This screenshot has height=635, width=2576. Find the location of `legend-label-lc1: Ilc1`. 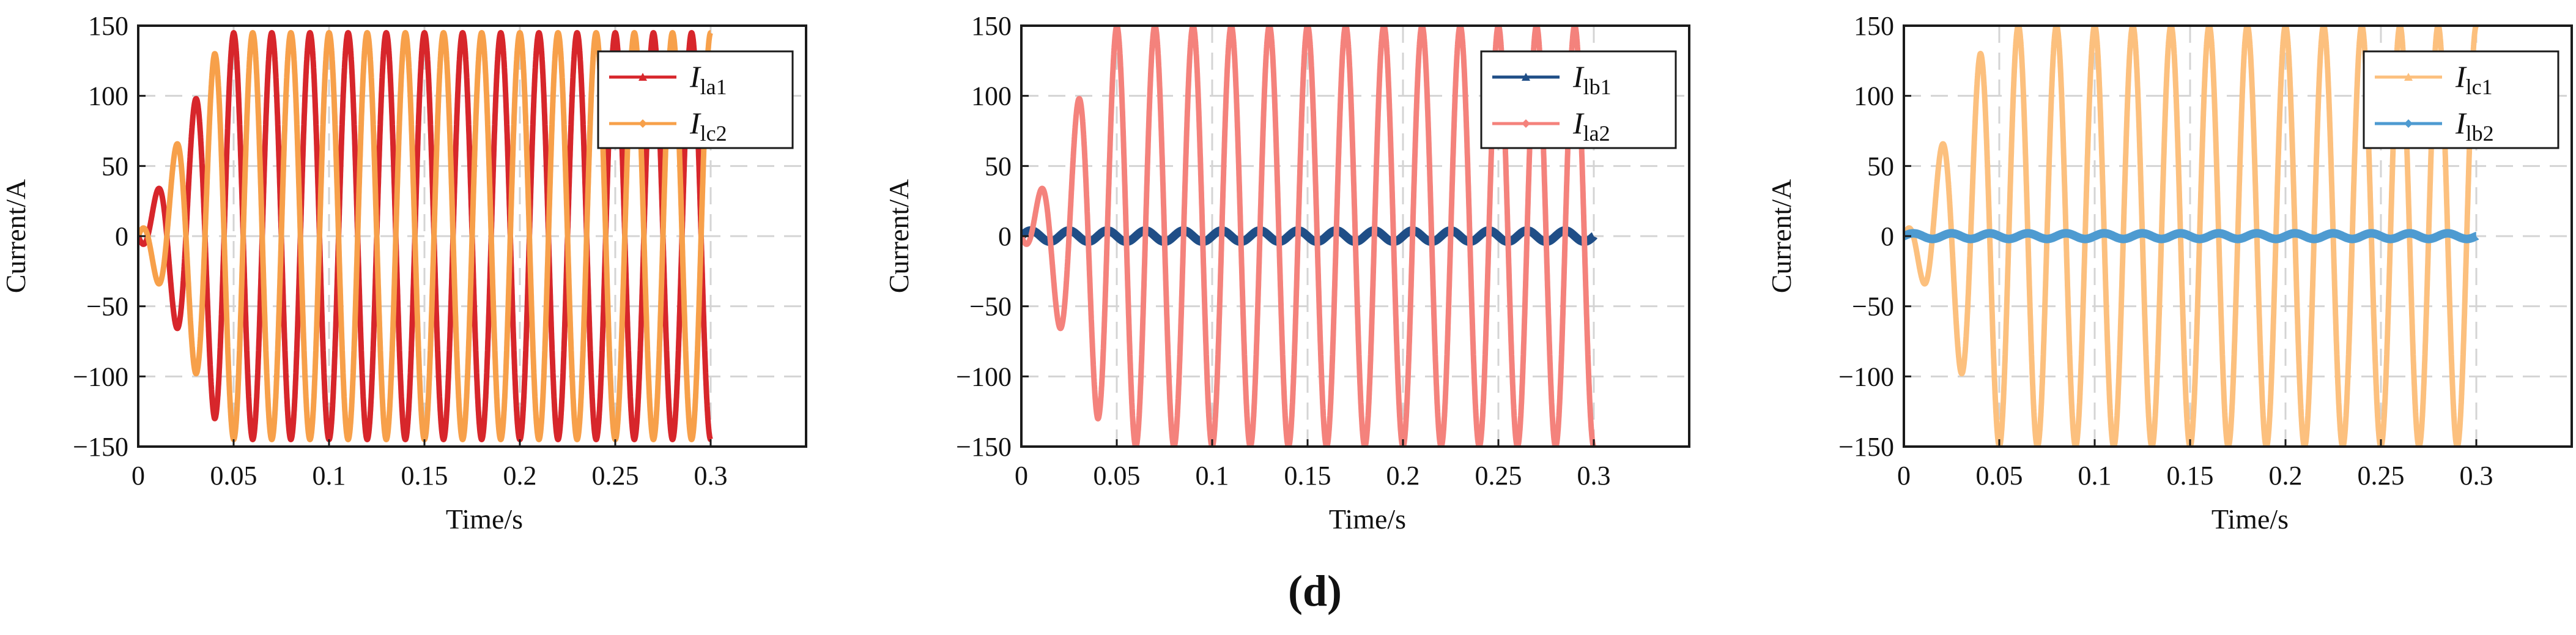

legend-label-lc1: Ilc1 is located at coordinates (2474, 79).